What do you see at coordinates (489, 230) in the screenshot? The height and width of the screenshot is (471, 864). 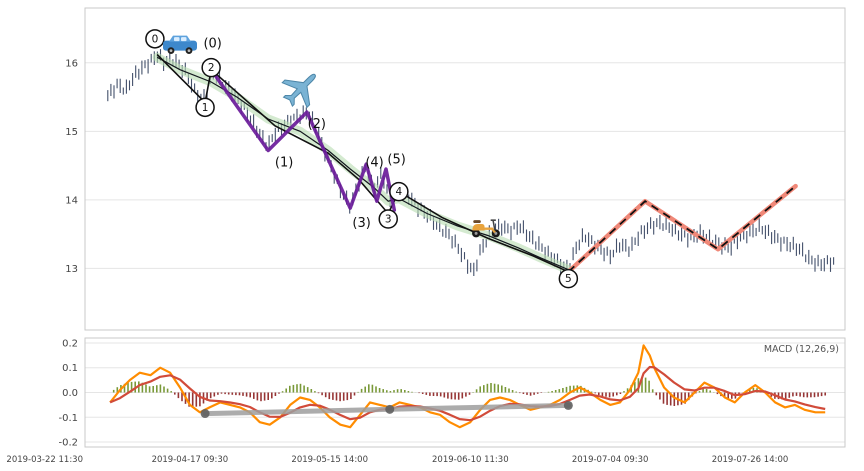 I see `scooter-floor` at bounding box center [489, 230].